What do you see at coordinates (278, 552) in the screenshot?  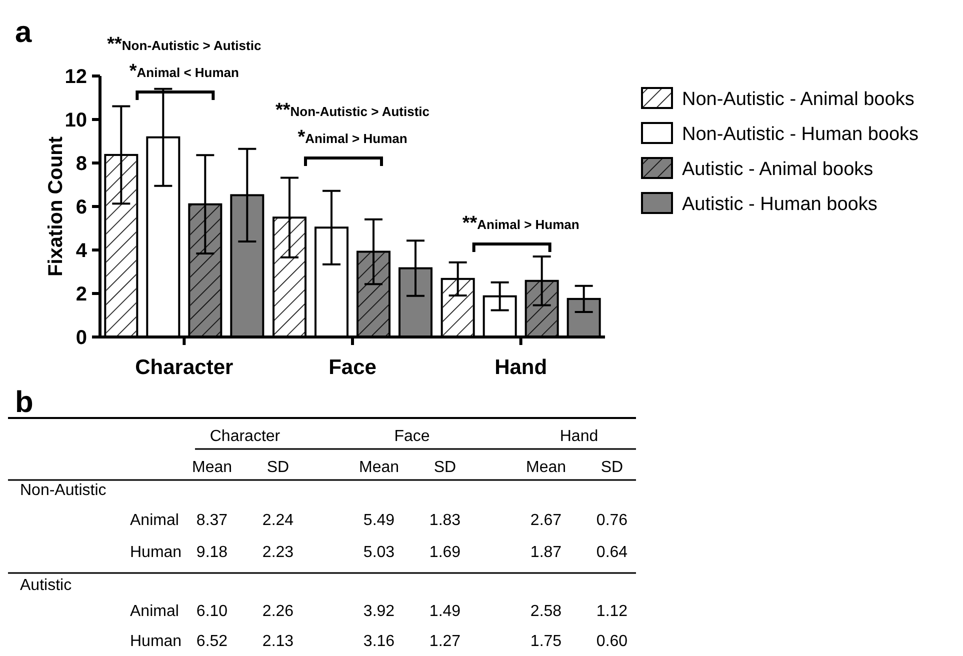 I see `text: 2.23` at bounding box center [278, 552].